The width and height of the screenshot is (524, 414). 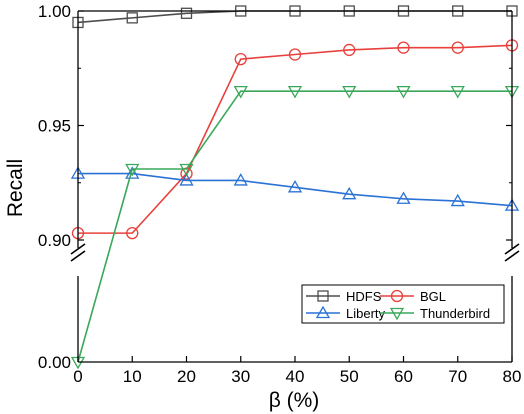 What do you see at coordinates (54, 11) in the screenshot?
I see `y-tick-label: 1.00` at bounding box center [54, 11].